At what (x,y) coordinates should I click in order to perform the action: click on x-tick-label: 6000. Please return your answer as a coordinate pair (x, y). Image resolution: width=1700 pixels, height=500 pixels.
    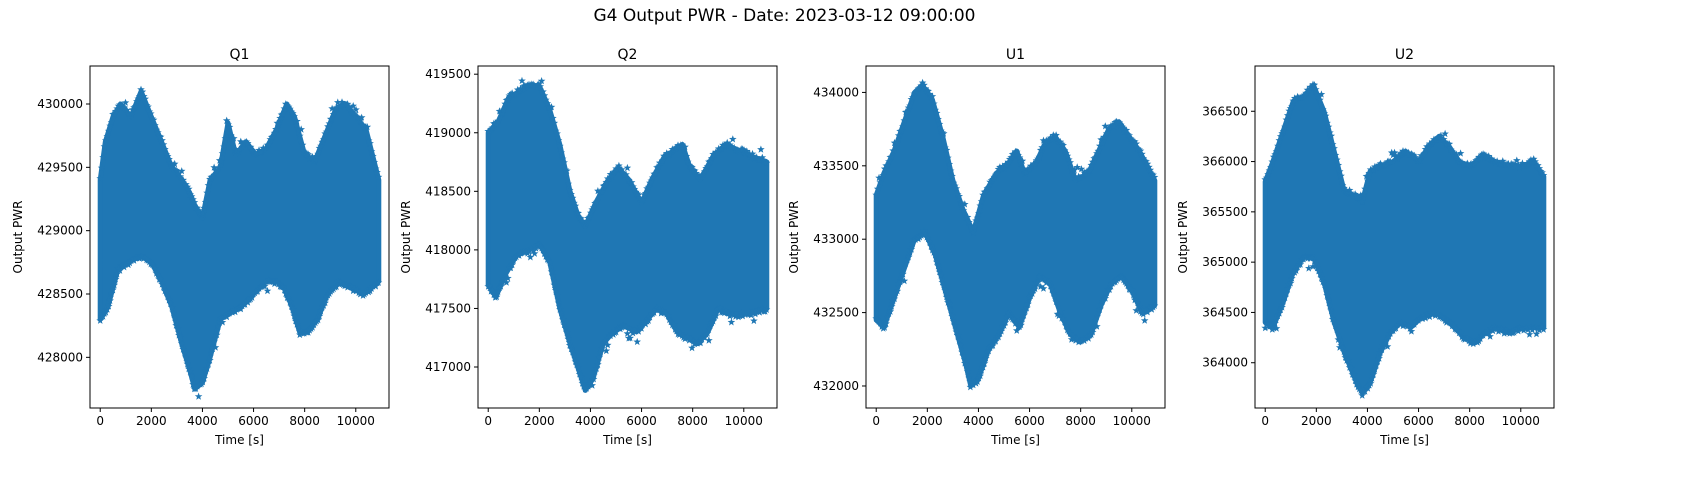
    Looking at the image, I should click on (1418, 421).